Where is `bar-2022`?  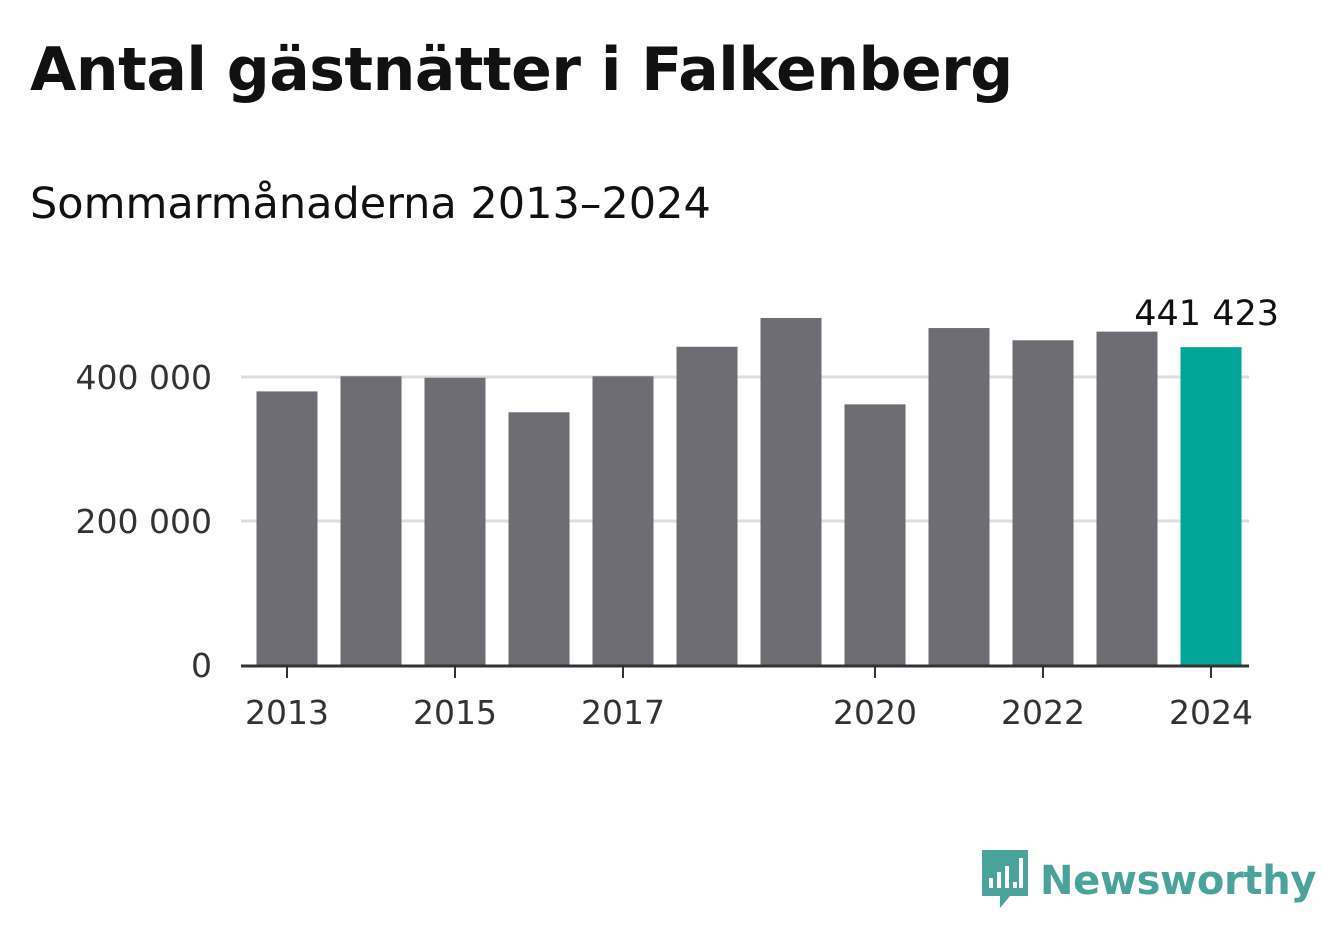
bar-2022 is located at coordinates (1043, 502).